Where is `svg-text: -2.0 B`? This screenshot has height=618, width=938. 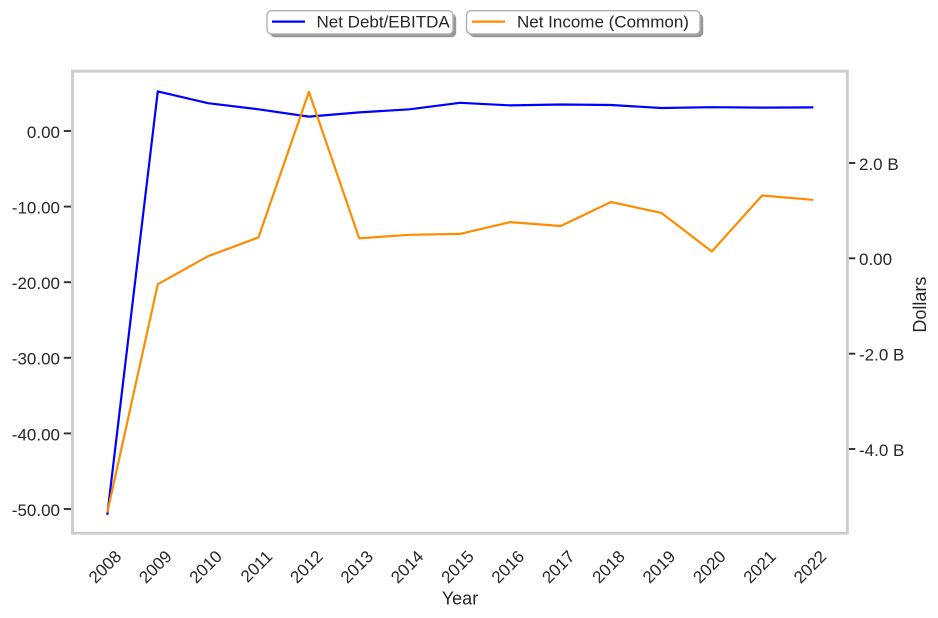
svg-text: -2.0 B is located at coordinates (881, 355).